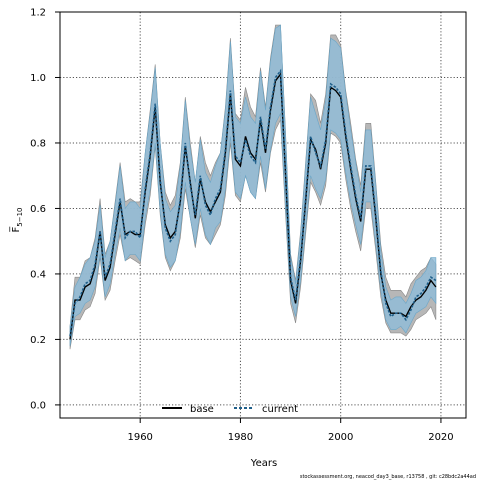 This screenshot has width=480, height=480. I want to click on x-axis-ticks: 1960 1980 2000 2020, so click(290, 430).